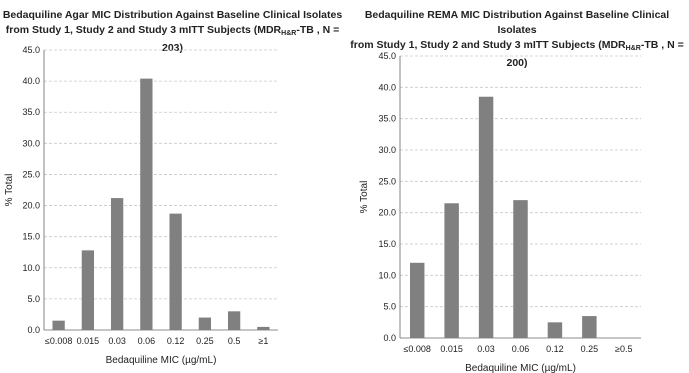 The width and height of the screenshot is (689, 373). What do you see at coordinates (263, 341) in the screenshot?
I see `x-tick-label: ≥1` at bounding box center [263, 341].